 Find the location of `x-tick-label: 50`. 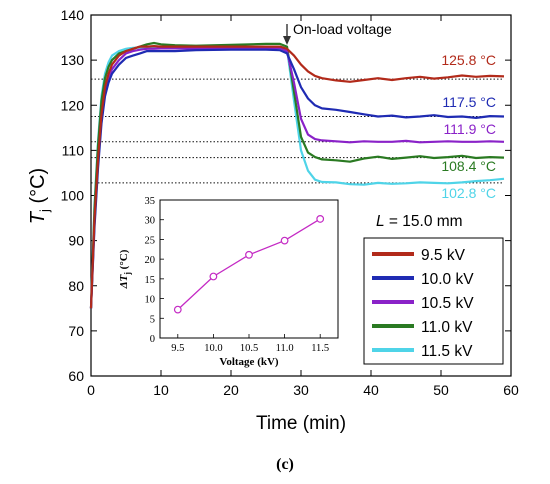

x-tick-label: 50 is located at coordinates (441, 390).